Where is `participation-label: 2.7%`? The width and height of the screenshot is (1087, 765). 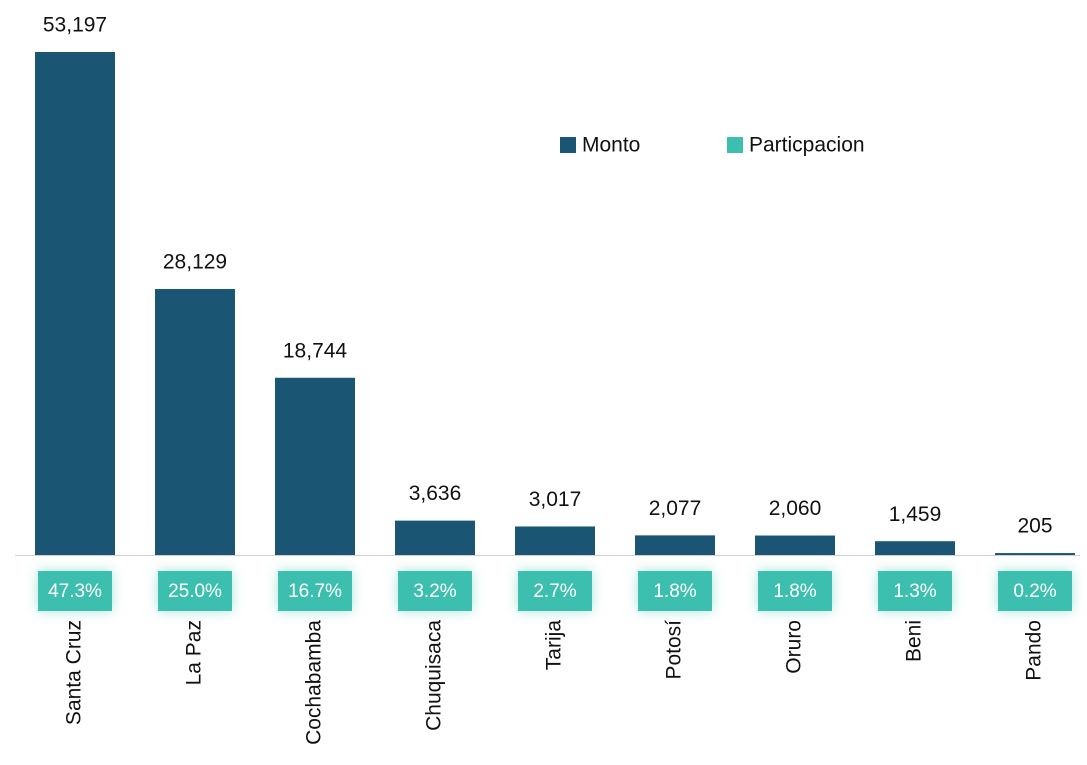
participation-label: 2.7% is located at coordinates (554, 591).